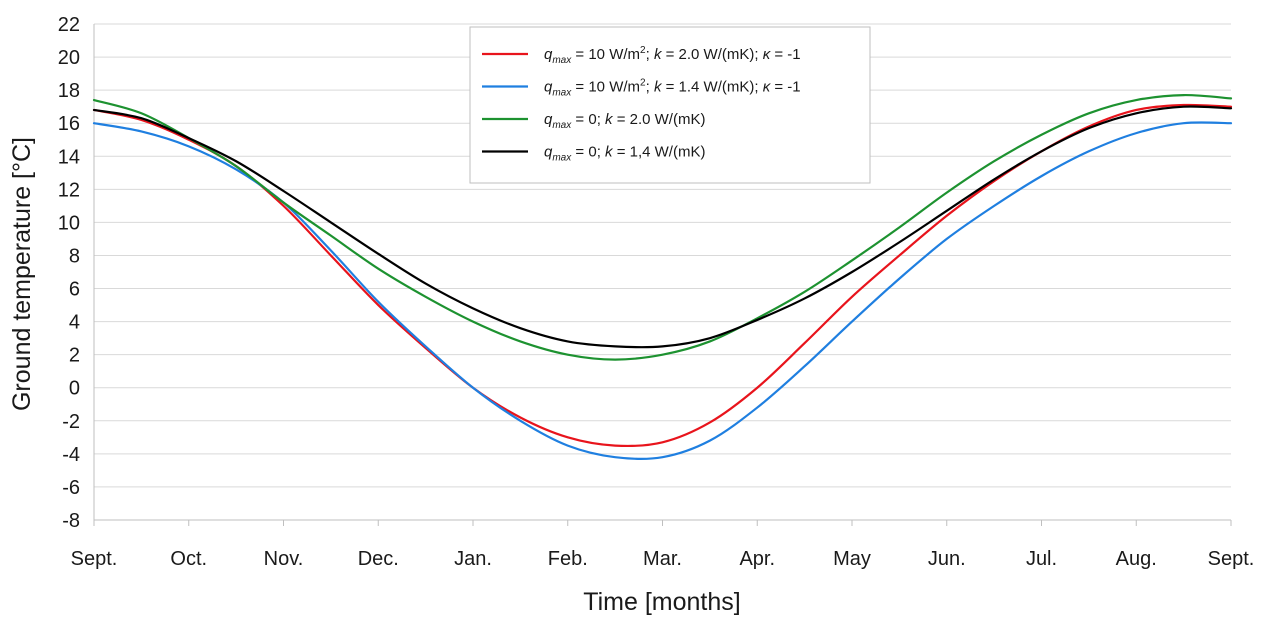  What do you see at coordinates (568, 559) in the screenshot?
I see `x-tick-label: Feb.` at bounding box center [568, 559].